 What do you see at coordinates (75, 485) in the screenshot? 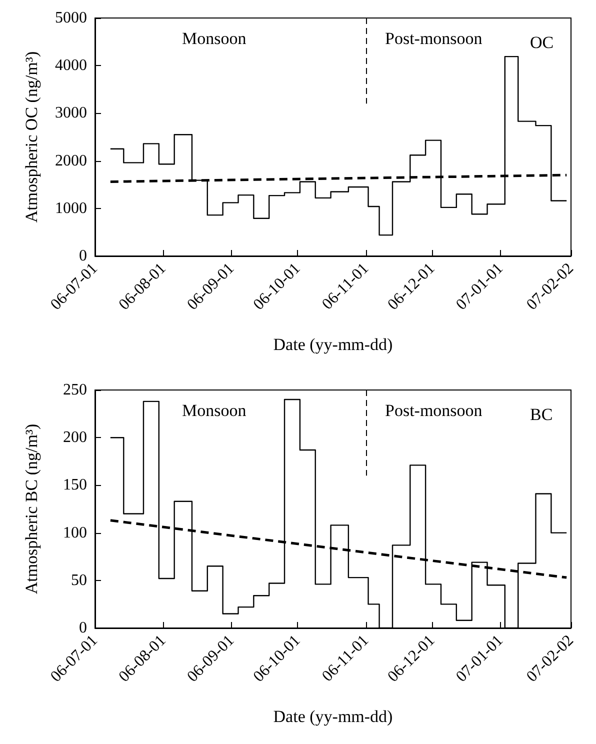
I see `y-tick-label: 150` at bounding box center [75, 485].